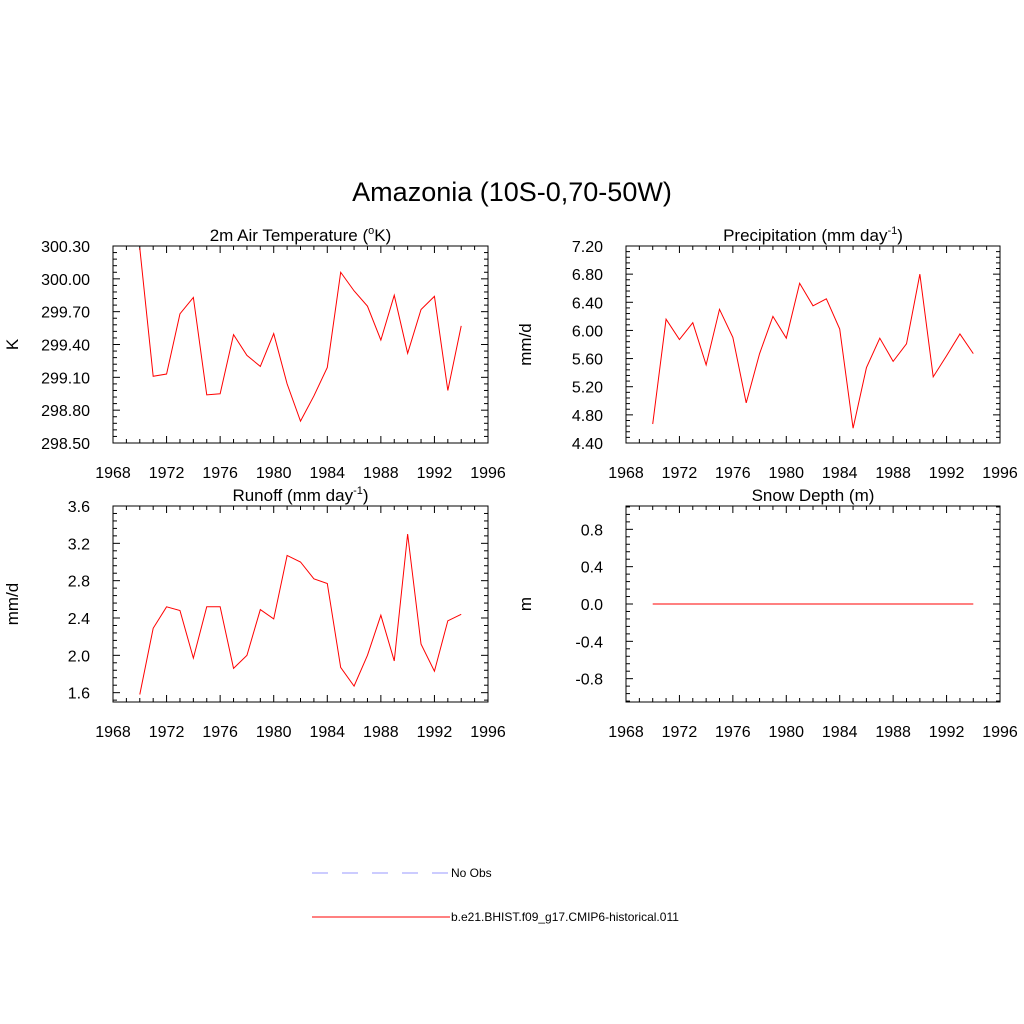 This screenshot has height=1024, width=1024. I want to click on y-tick-label: 7.20, so click(587, 247).